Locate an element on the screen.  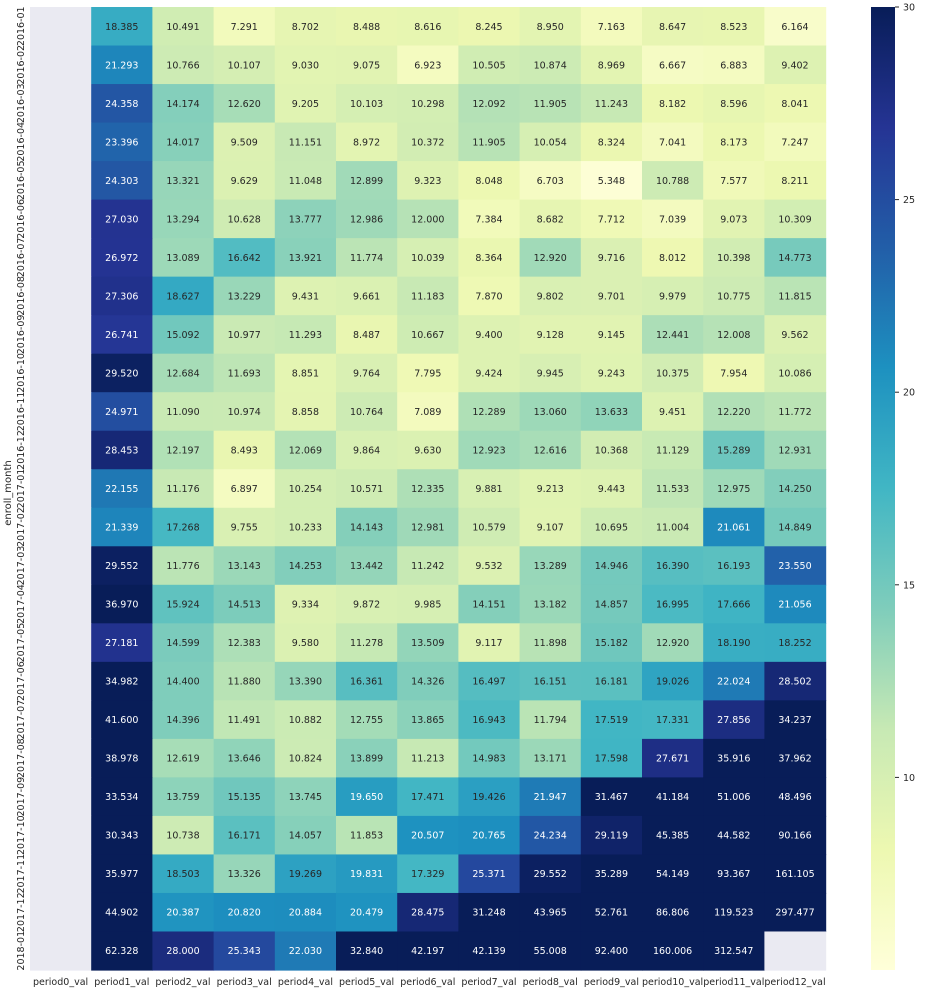
heatmap-cell-missing is located at coordinates (795, 951).